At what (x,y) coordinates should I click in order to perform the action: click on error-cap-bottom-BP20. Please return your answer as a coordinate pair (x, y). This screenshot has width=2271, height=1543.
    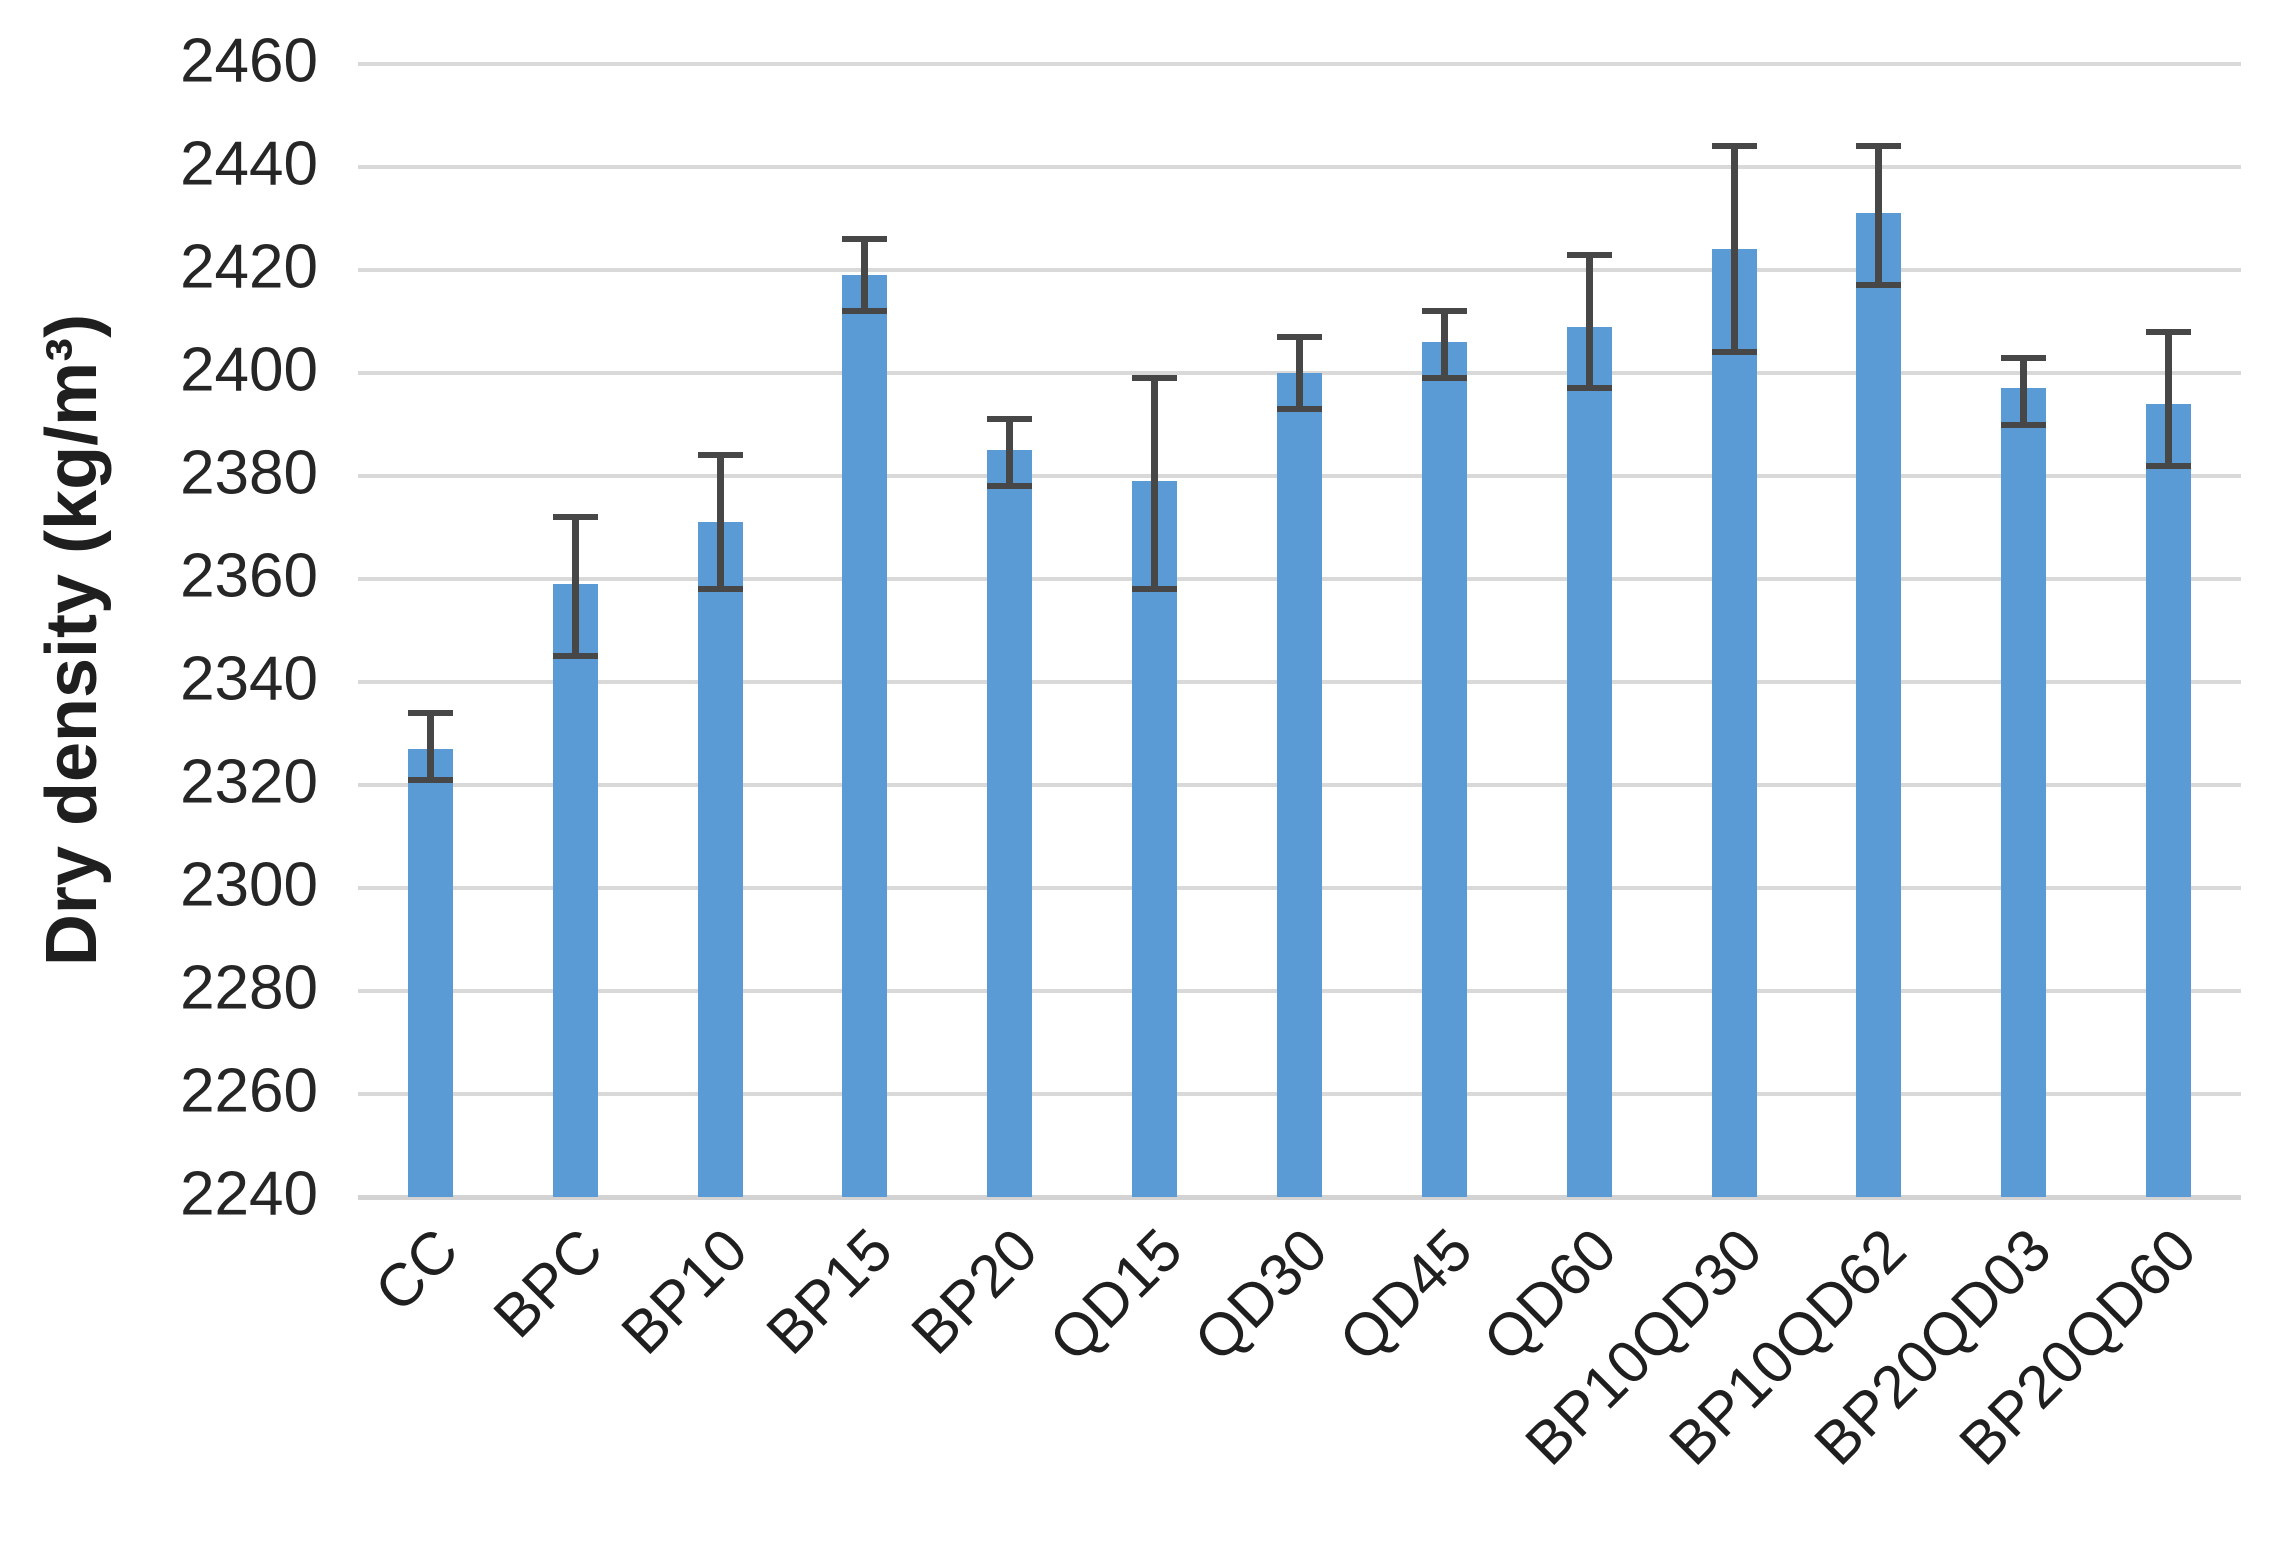
    Looking at the image, I should click on (1010, 486).